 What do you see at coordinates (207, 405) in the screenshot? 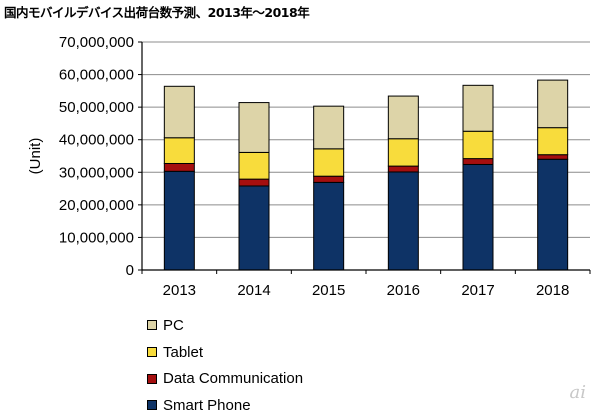
I see `legend-label: Smart Phone` at bounding box center [207, 405].